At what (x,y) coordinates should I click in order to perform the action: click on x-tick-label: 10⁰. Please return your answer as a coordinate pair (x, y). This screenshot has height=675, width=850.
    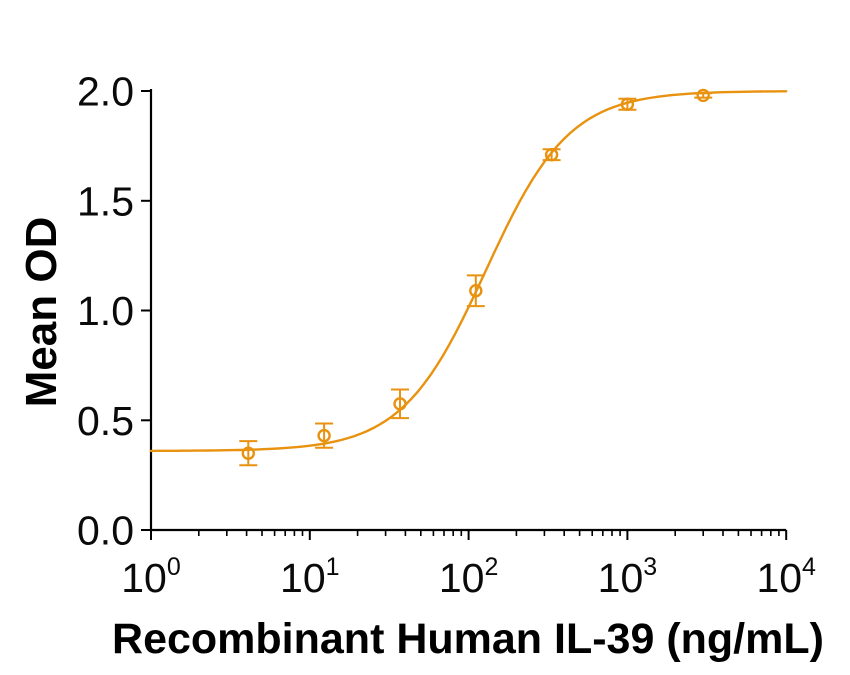
    Looking at the image, I should click on (151, 577).